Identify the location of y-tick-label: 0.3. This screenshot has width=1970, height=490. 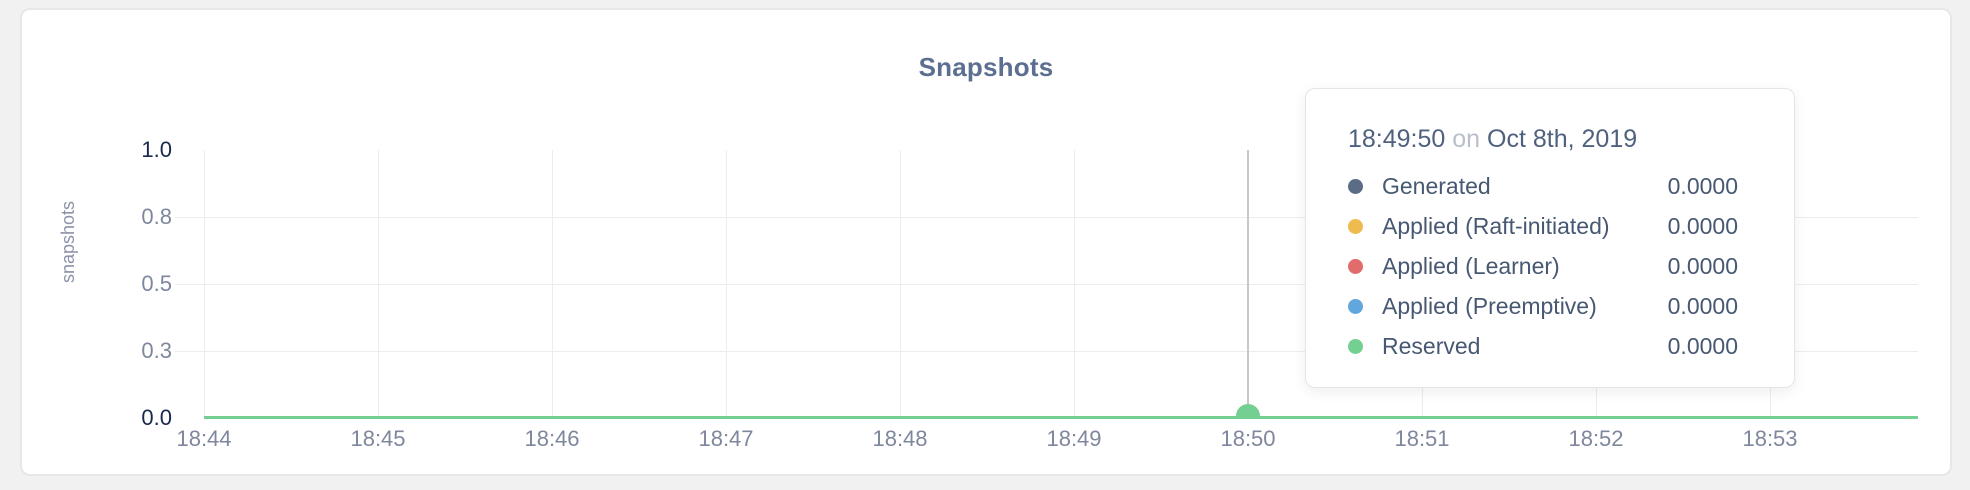
(156, 350).